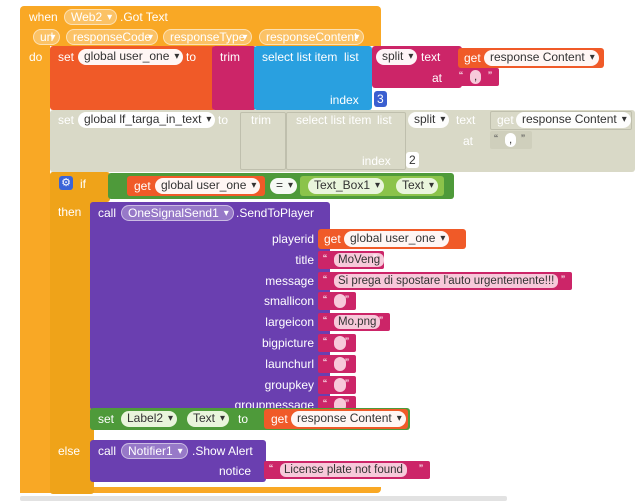 The width and height of the screenshot is (637, 501). I want to click on get-label-label2: get, so click(279, 419).